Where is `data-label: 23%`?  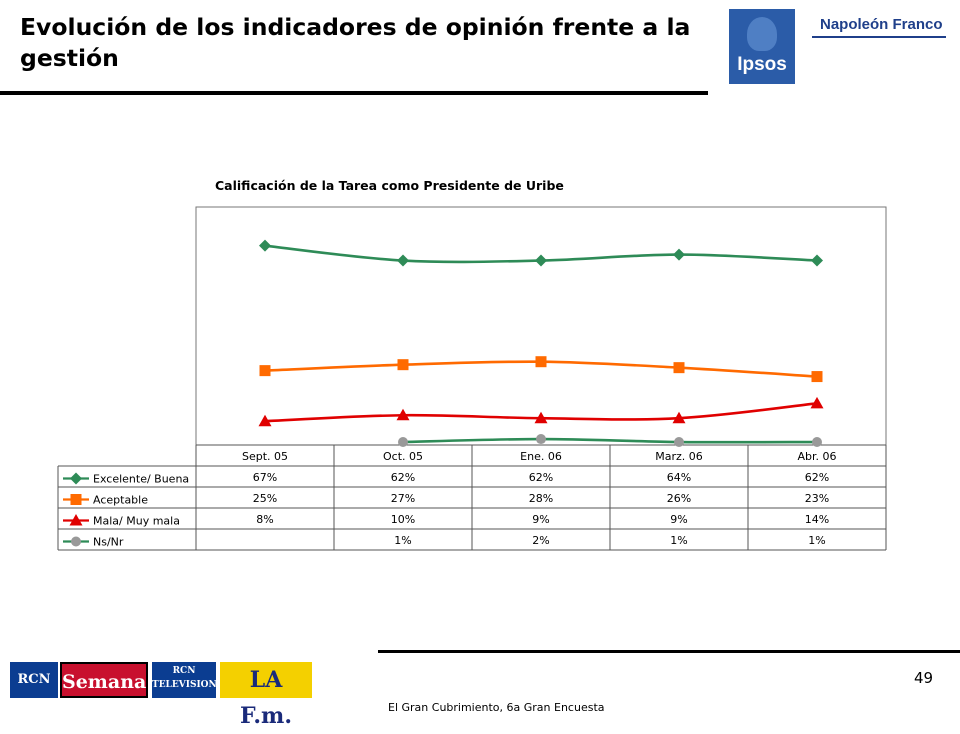
data-label: 23% is located at coordinates (817, 498).